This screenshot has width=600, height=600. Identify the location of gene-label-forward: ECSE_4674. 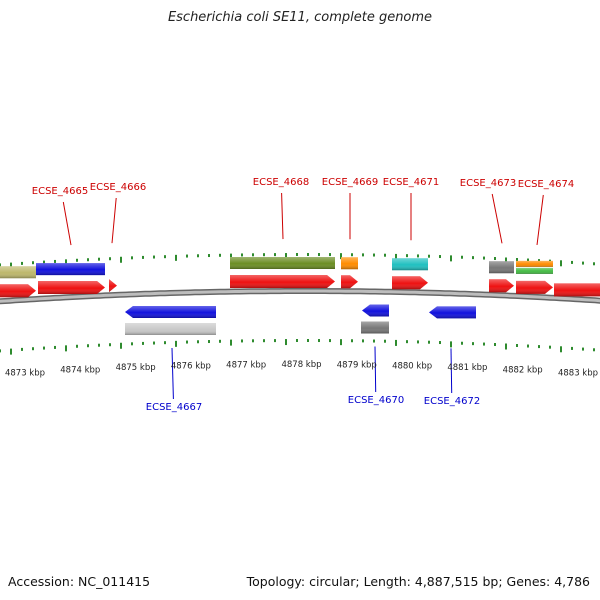
(546, 184).